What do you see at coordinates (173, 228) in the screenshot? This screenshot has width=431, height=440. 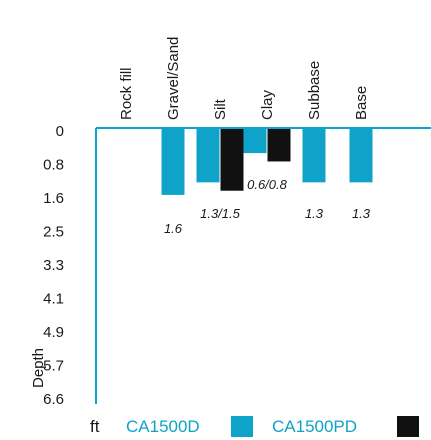 I see `data-label: 1.6` at bounding box center [173, 228].